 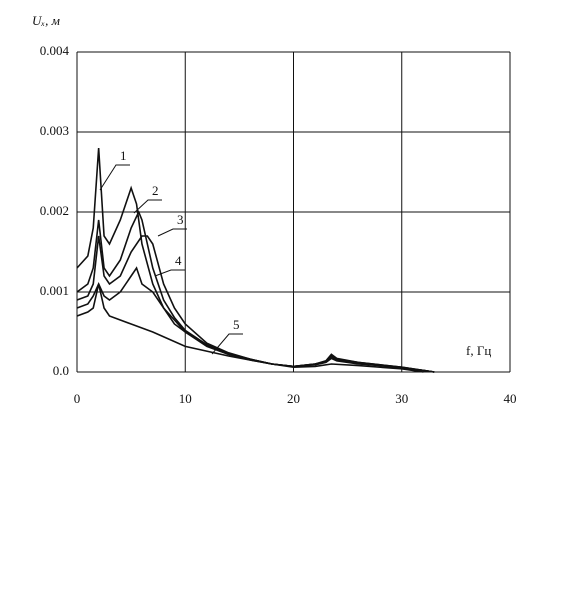 I want to click on y-tick-label: 0.004, so click(x=55, y=50).